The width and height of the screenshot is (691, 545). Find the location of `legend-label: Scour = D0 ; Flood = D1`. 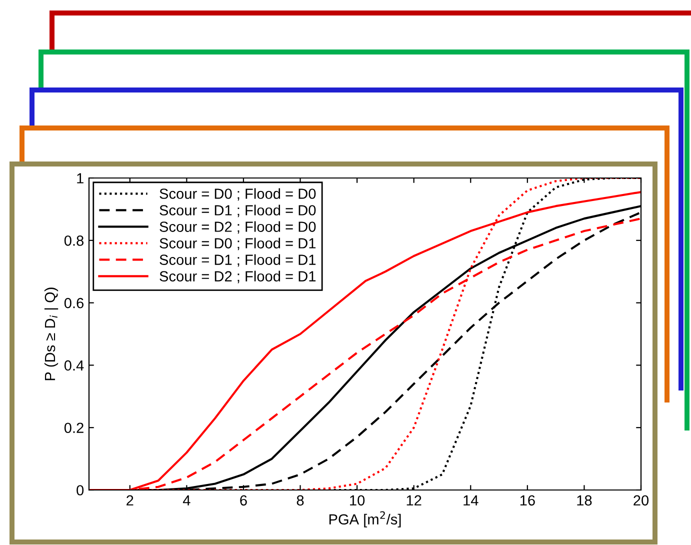

legend-label: Scour = D0 ; Flood = D1 is located at coordinates (238, 244).